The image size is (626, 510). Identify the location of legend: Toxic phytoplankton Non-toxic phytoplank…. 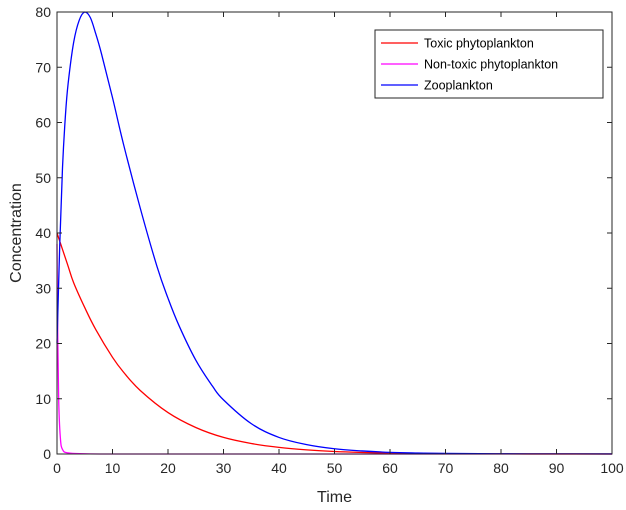
(489, 64).